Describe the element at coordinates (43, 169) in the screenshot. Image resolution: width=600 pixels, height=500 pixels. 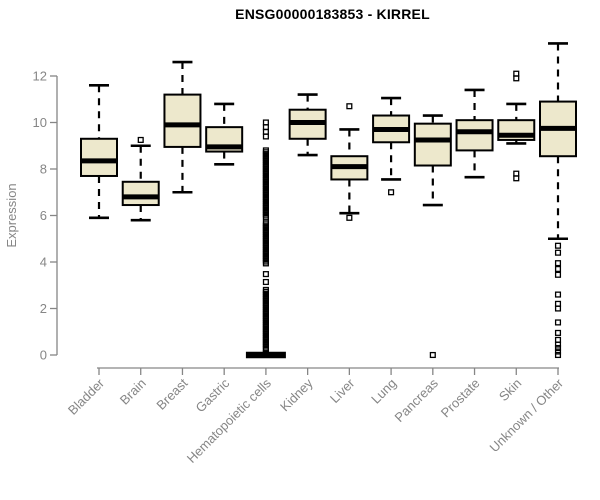
I see `y-tick-label-8: 8` at that location.